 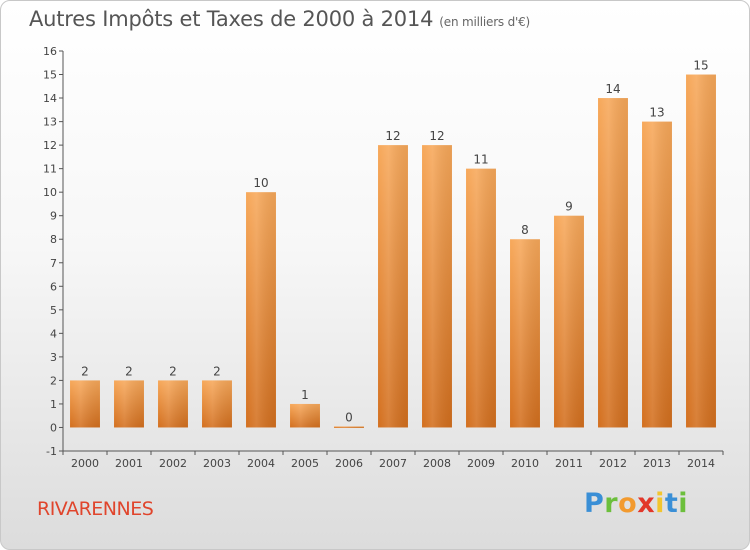 What do you see at coordinates (260, 183) in the screenshot?
I see `bar-value-label: 10` at bounding box center [260, 183].